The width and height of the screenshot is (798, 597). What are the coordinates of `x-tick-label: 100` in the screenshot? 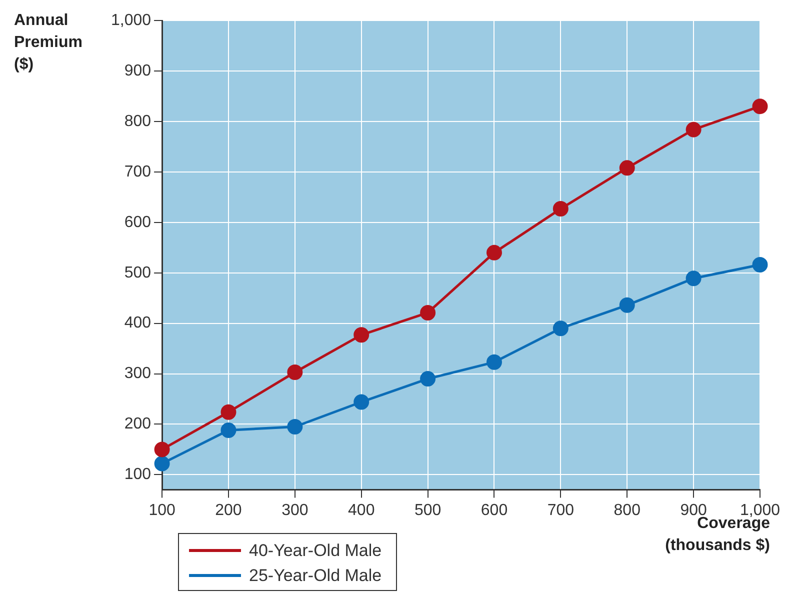 It's located at (162, 510).